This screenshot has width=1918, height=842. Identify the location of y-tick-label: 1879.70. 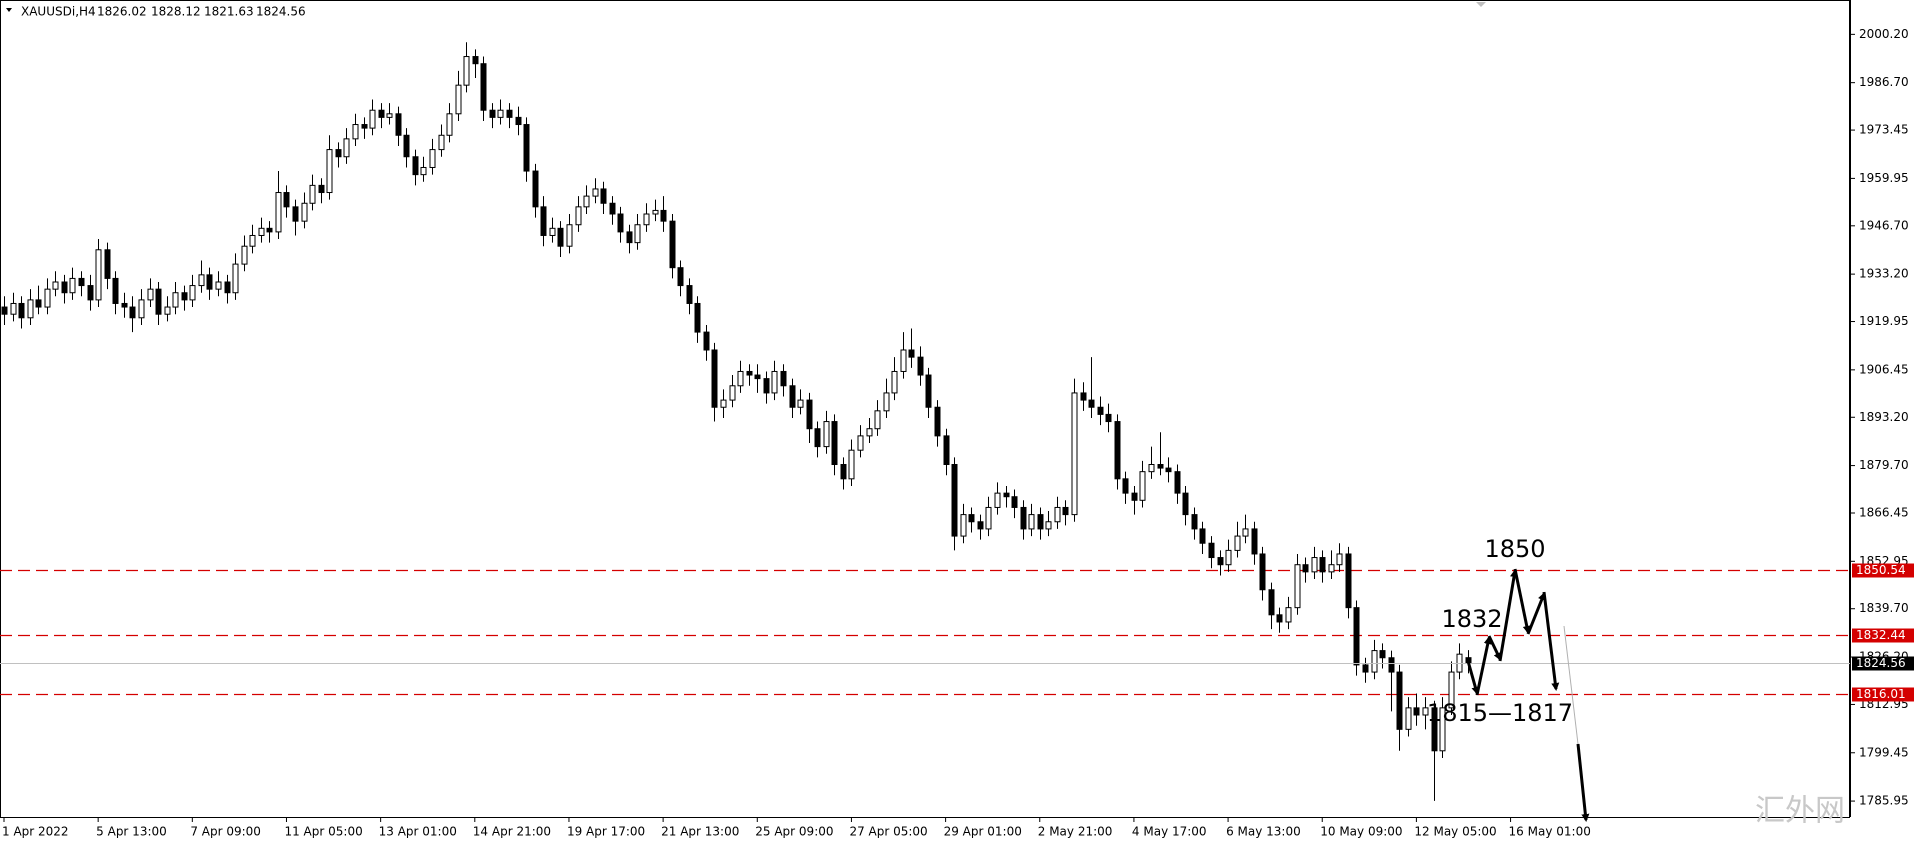
(1884, 465).